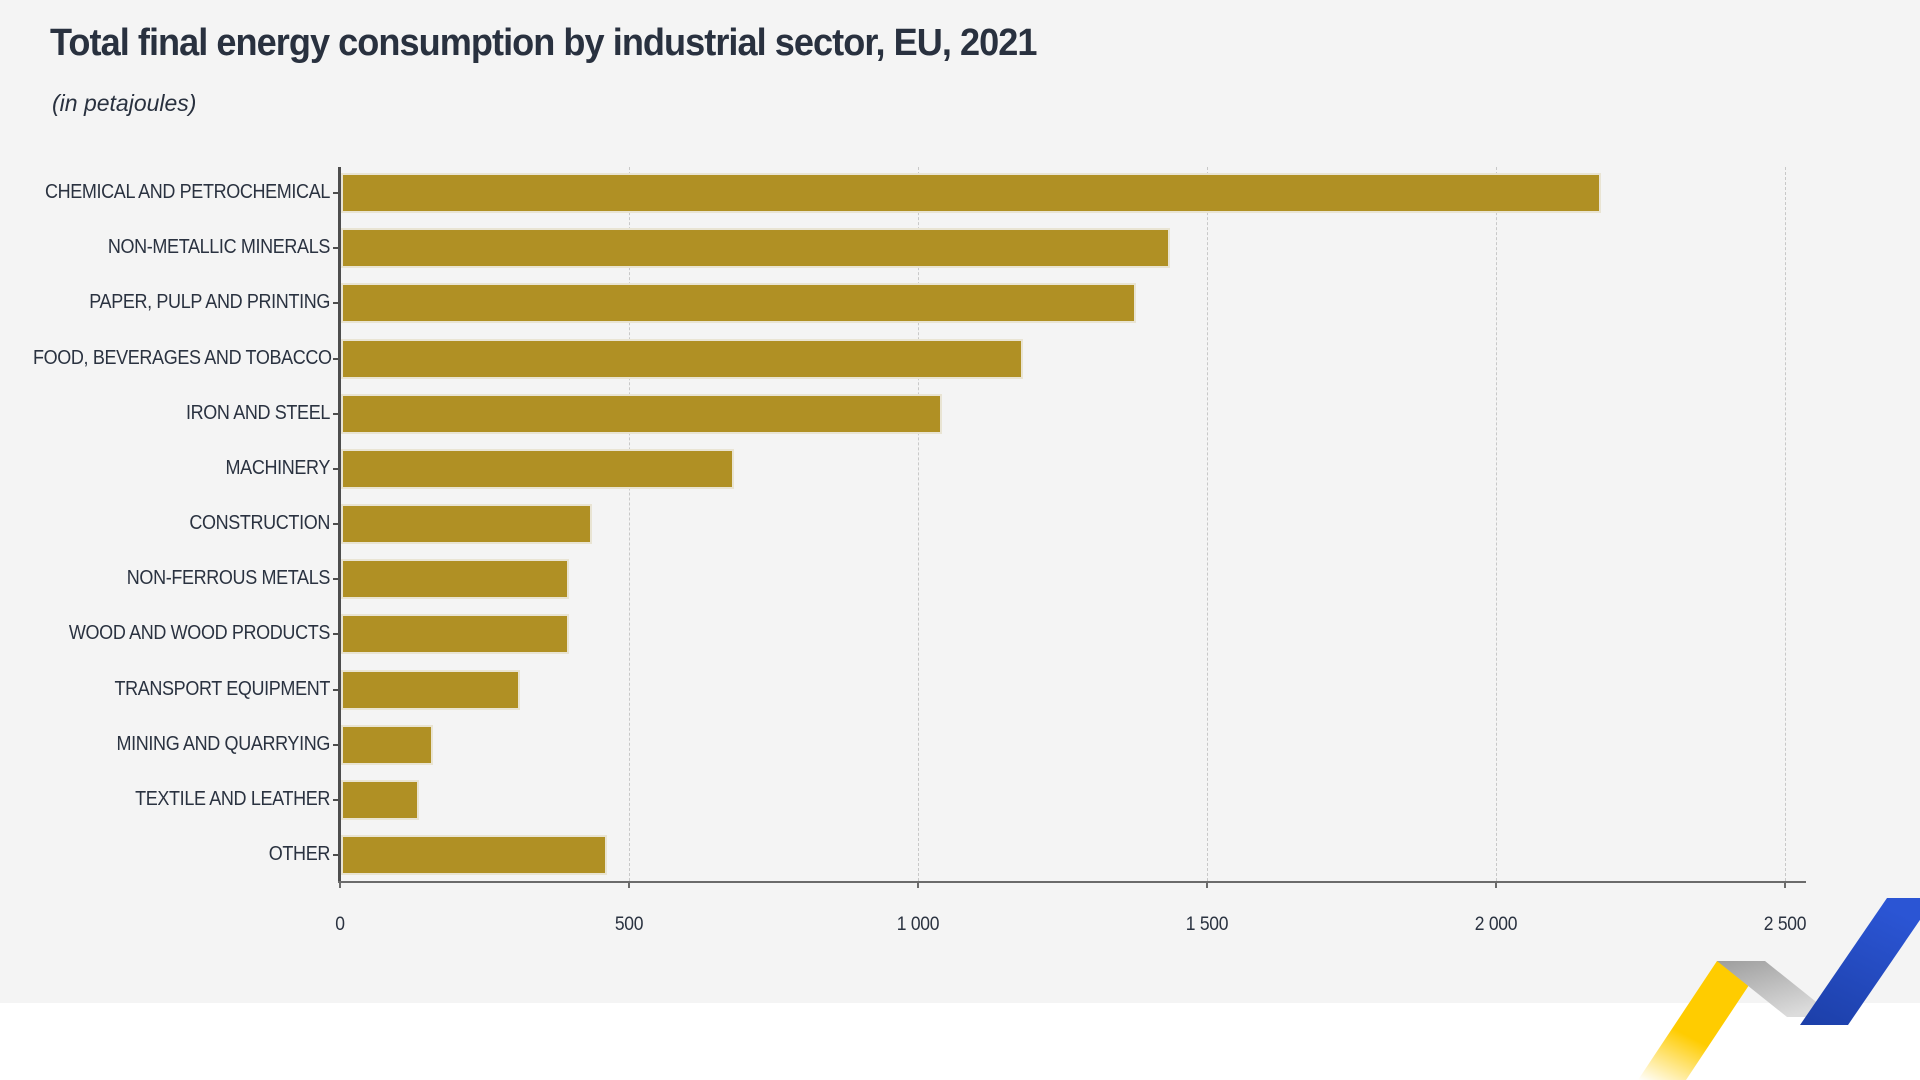 The height and width of the screenshot is (1080, 1920). What do you see at coordinates (629, 924) in the screenshot?
I see `x-tick-label-500: 500` at bounding box center [629, 924].